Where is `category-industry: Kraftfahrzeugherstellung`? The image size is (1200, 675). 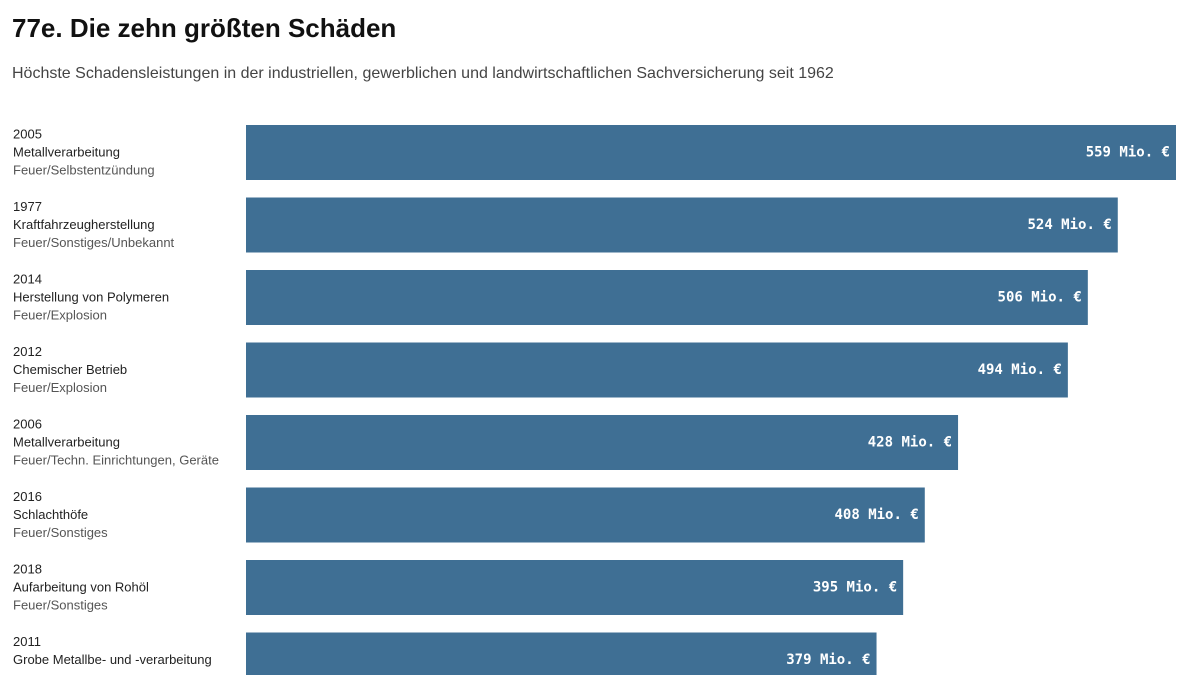 category-industry: Kraftfahrzeugherstellung is located at coordinates (84, 224).